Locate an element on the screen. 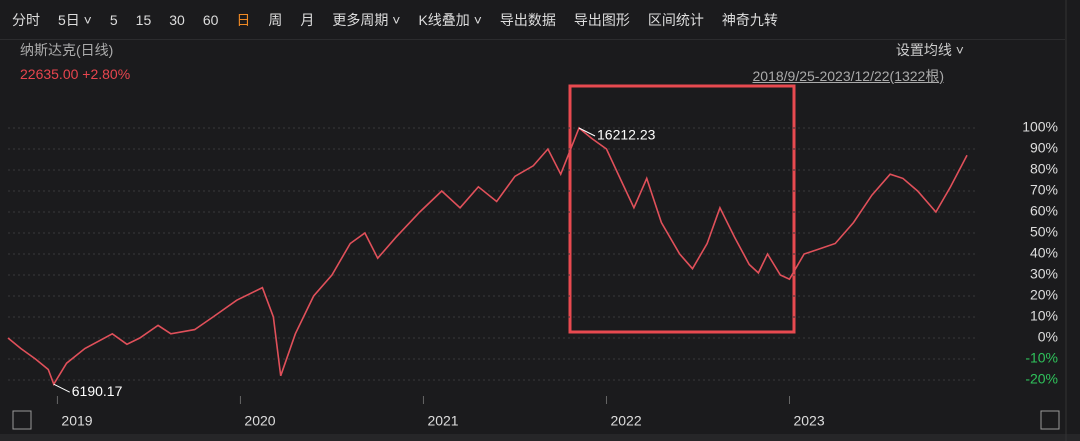 This screenshot has height=441, width=1080. y-tick-label: -10% is located at coordinates (1041, 358).